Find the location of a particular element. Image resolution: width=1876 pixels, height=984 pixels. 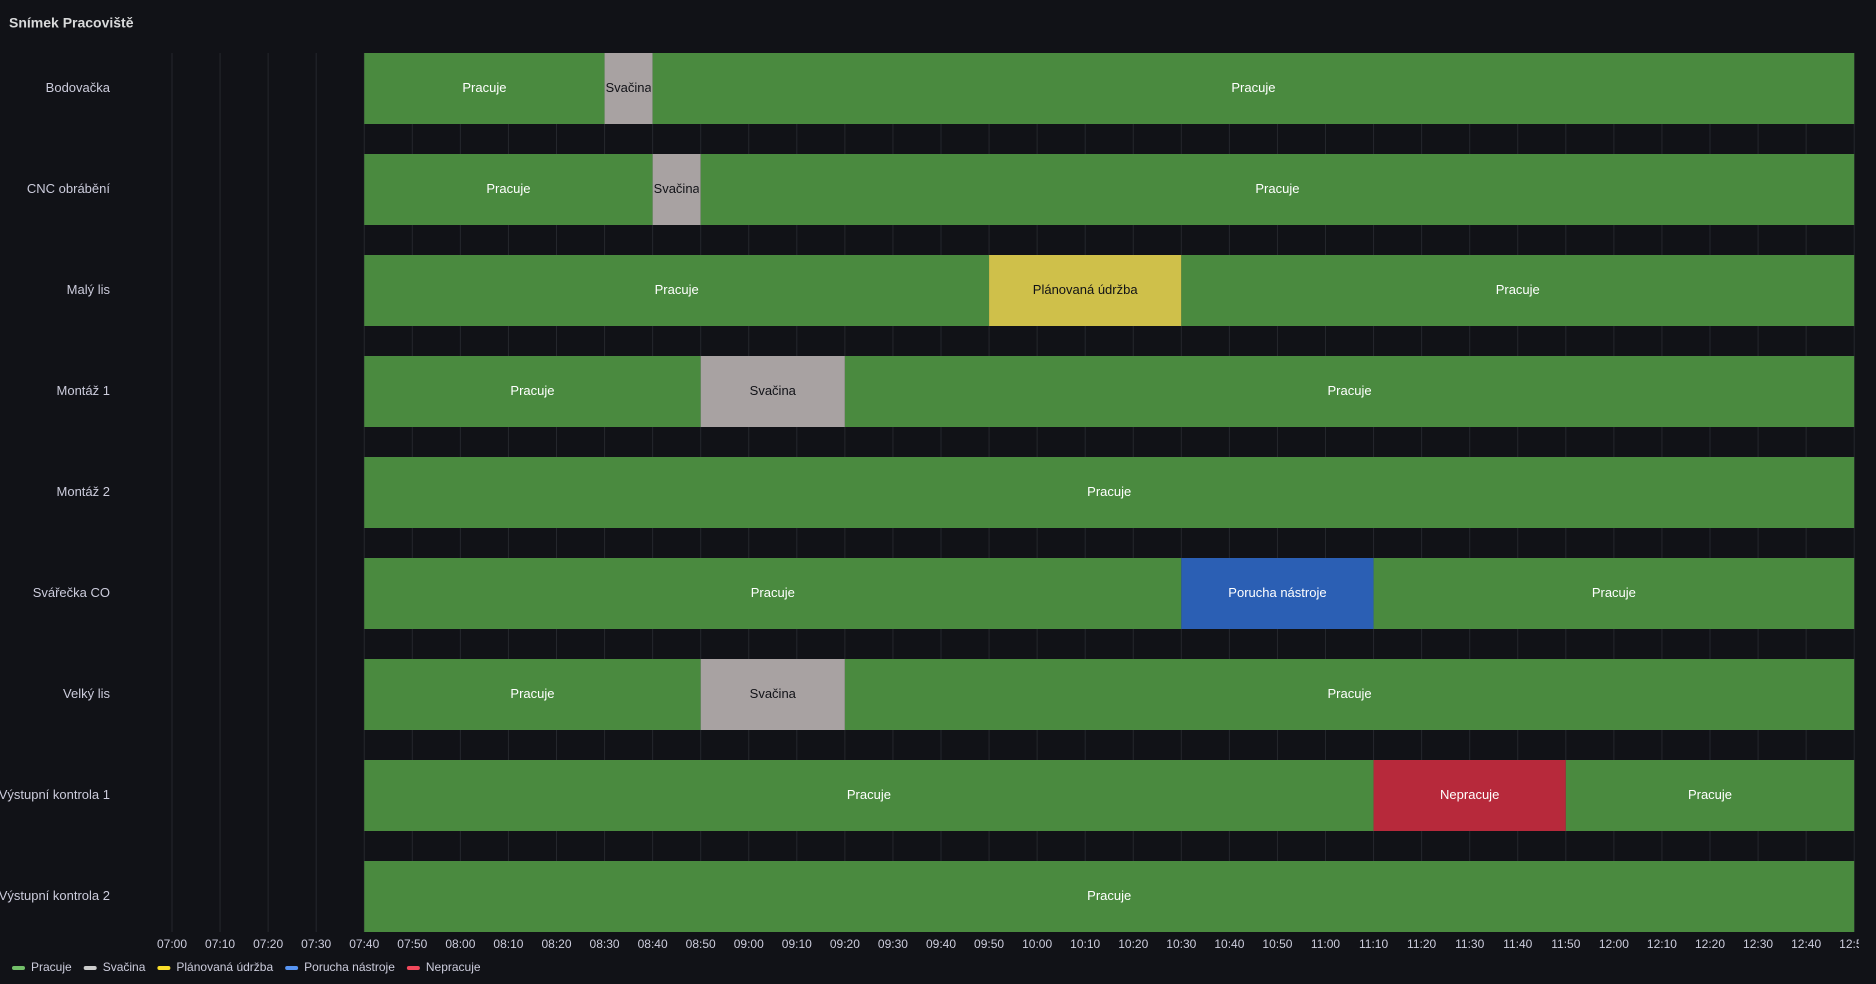

x-tick-label: 11:30 is located at coordinates (1469, 944).